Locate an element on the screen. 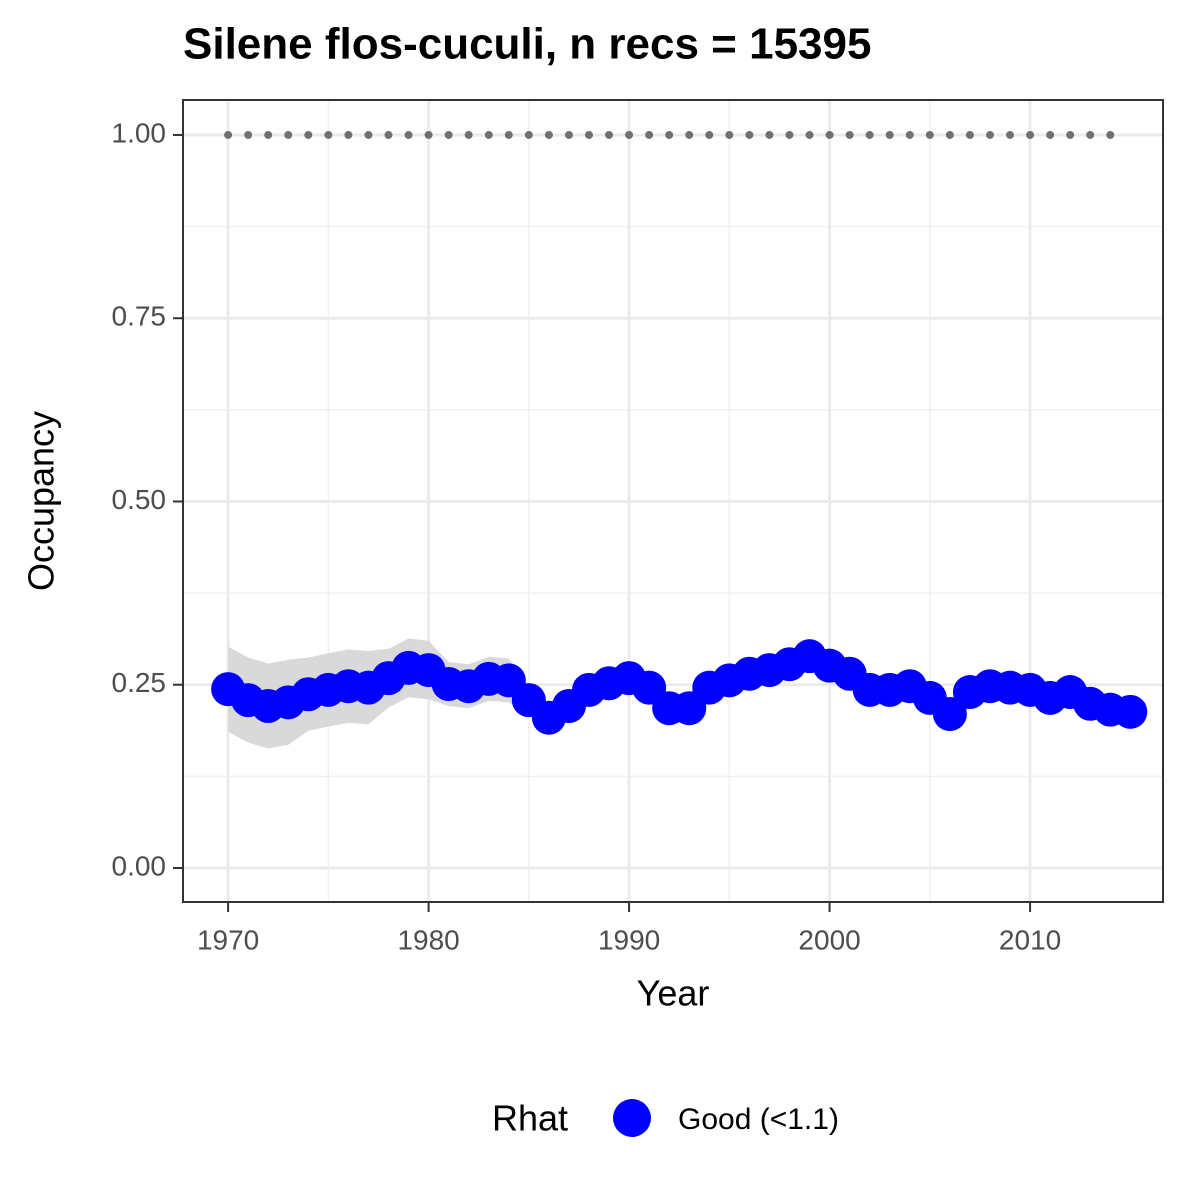 This screenshot has height=1200, width=1200. x-tick-label: 1970 is located at coordinates (228, 939).